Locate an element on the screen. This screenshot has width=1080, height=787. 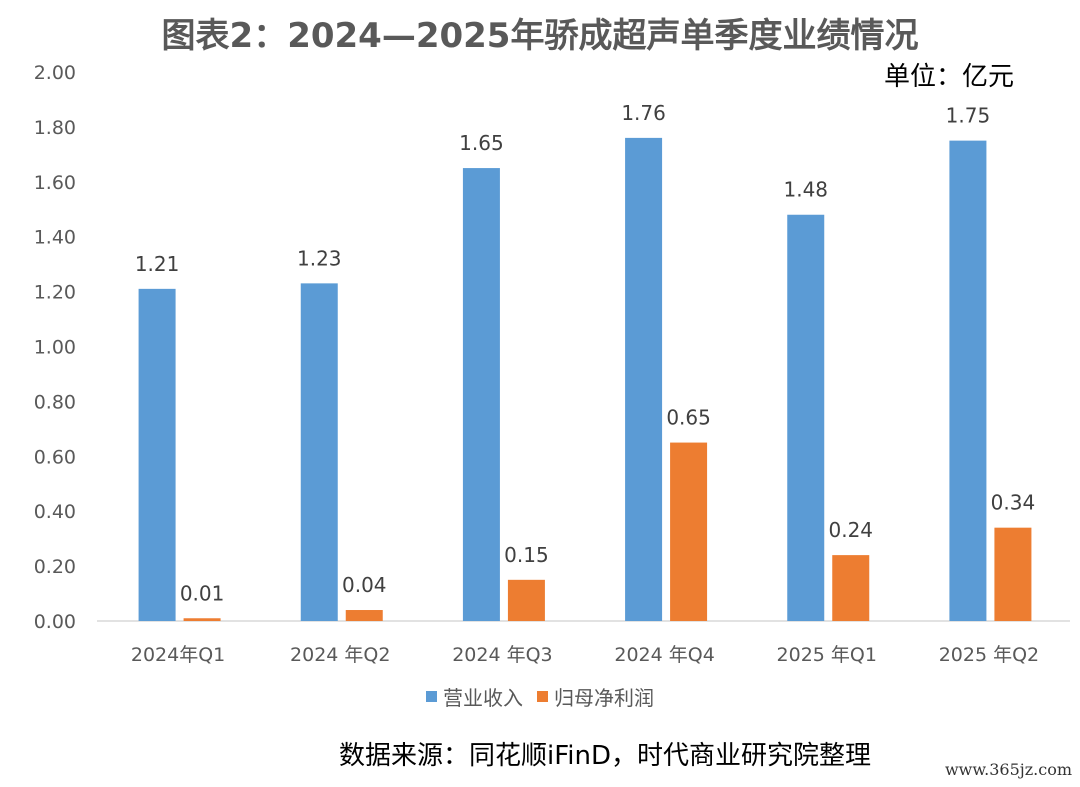
net-profit-data-label: 0.04 is located at coordinates (364, 585).